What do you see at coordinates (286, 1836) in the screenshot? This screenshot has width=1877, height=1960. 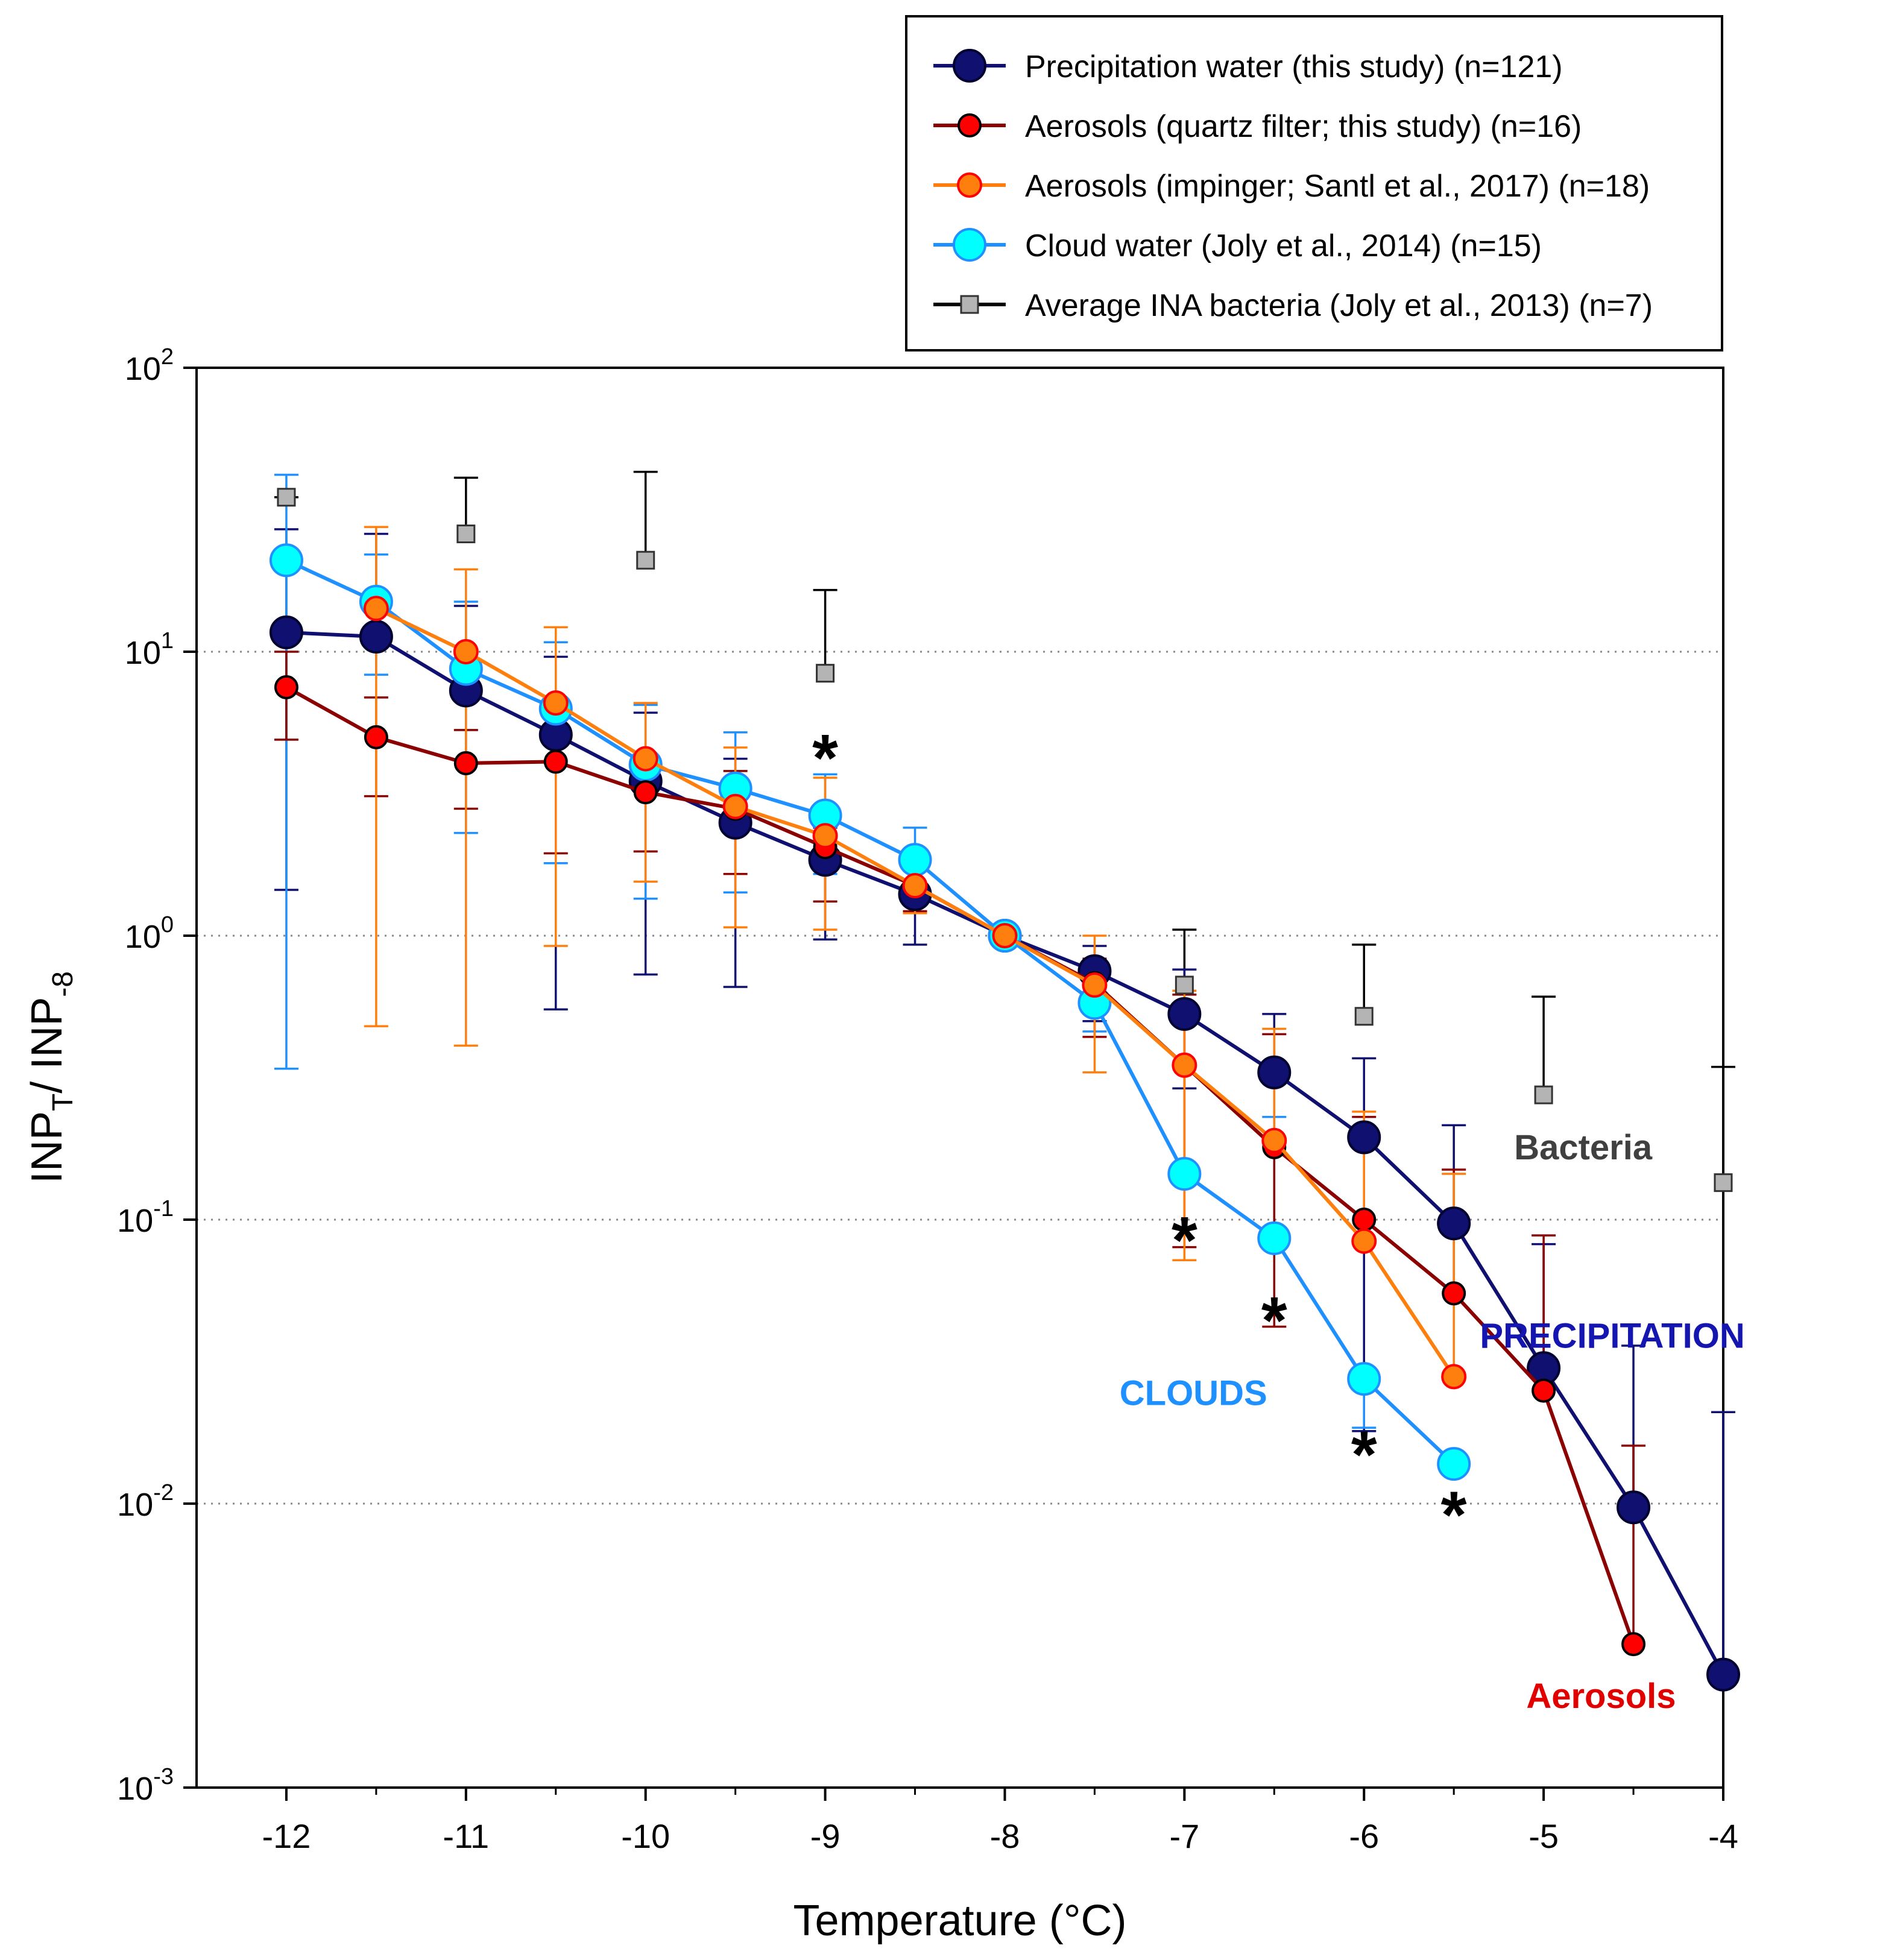 I see `x-tick-label: -12` at bounding box center [286, 1836].